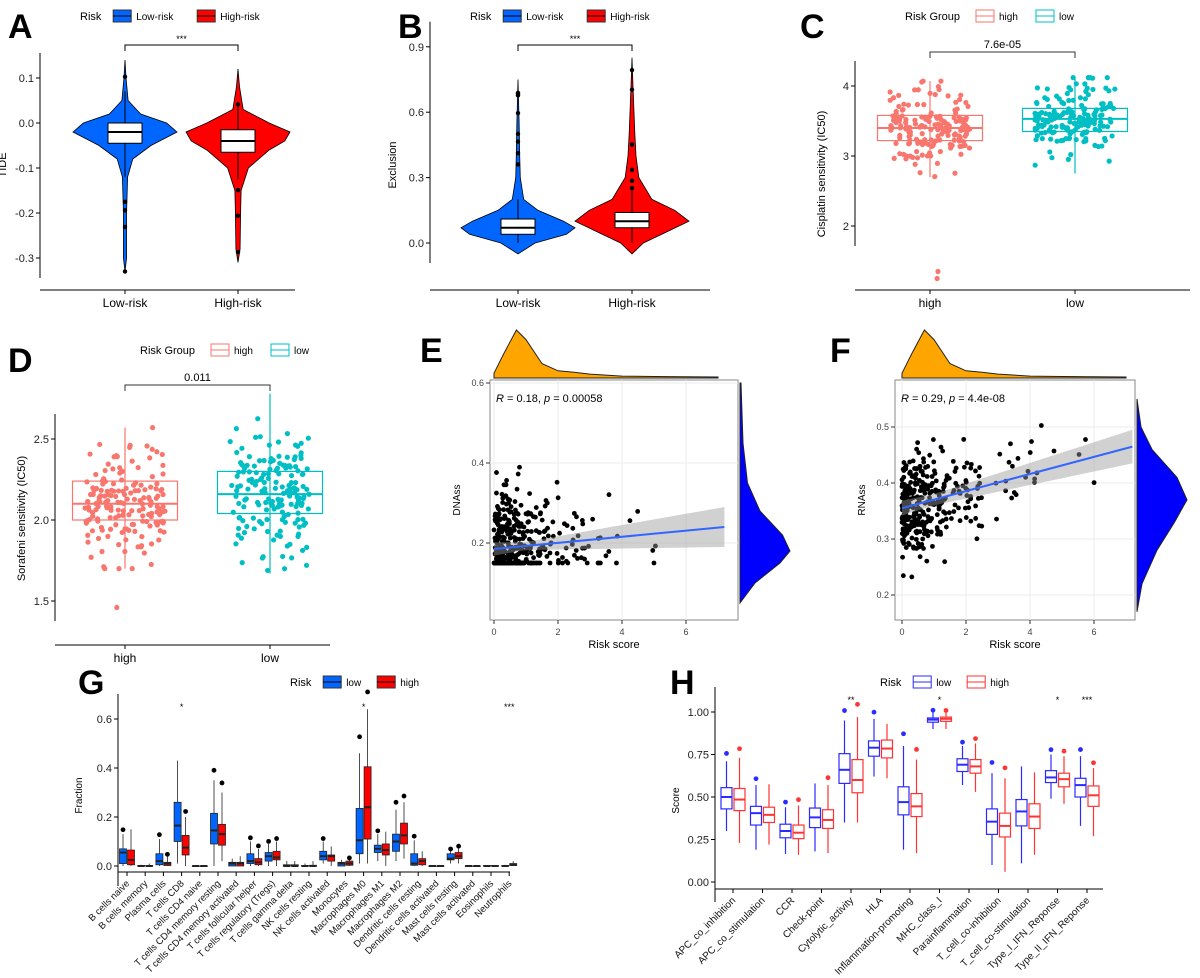  I want to click on y-tick-label: 0.2, so click(104, 818).